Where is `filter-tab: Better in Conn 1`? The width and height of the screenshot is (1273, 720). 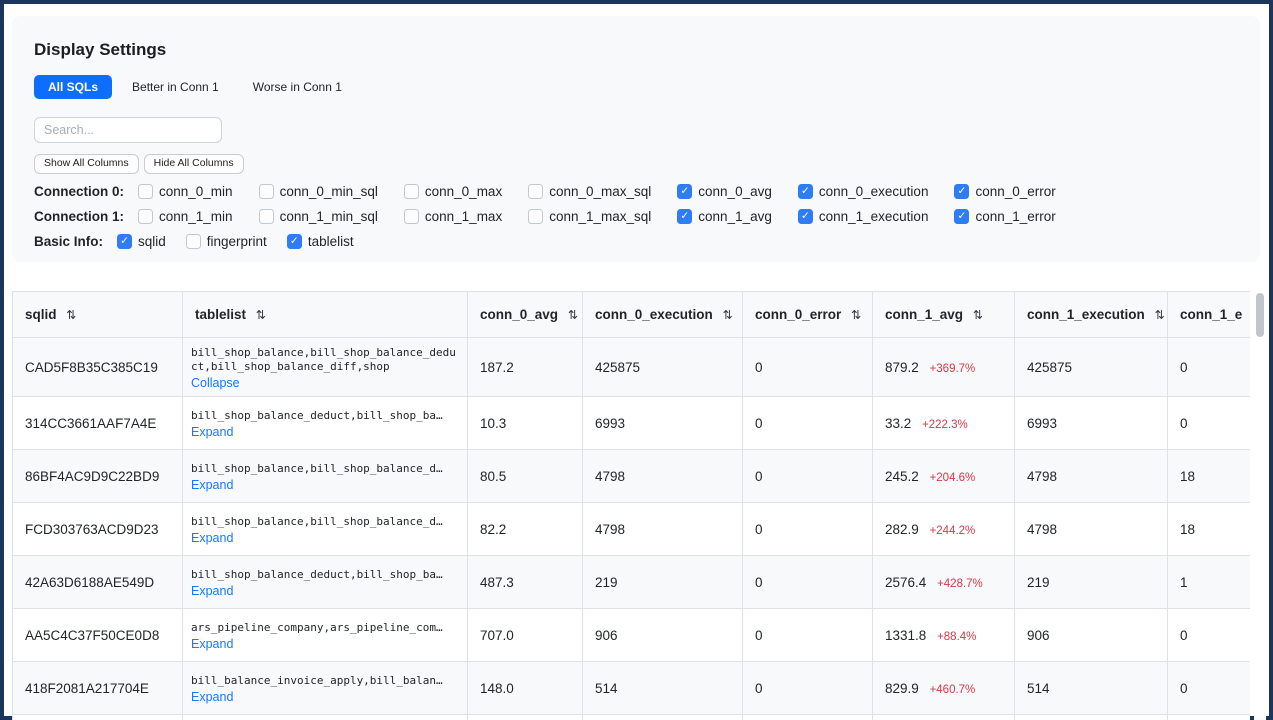
filter-tab: Better in Conn 1 is located at coordinates (175, 87).